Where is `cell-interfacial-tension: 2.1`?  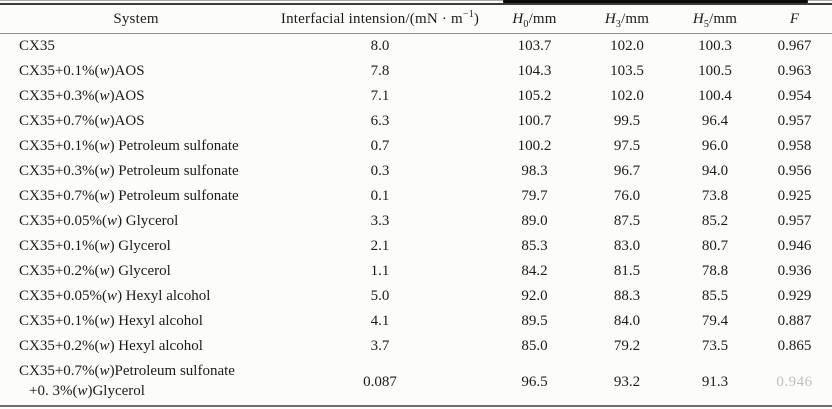 cell-interfacial-tension: 2.1 is located at coordinates (380, 246).